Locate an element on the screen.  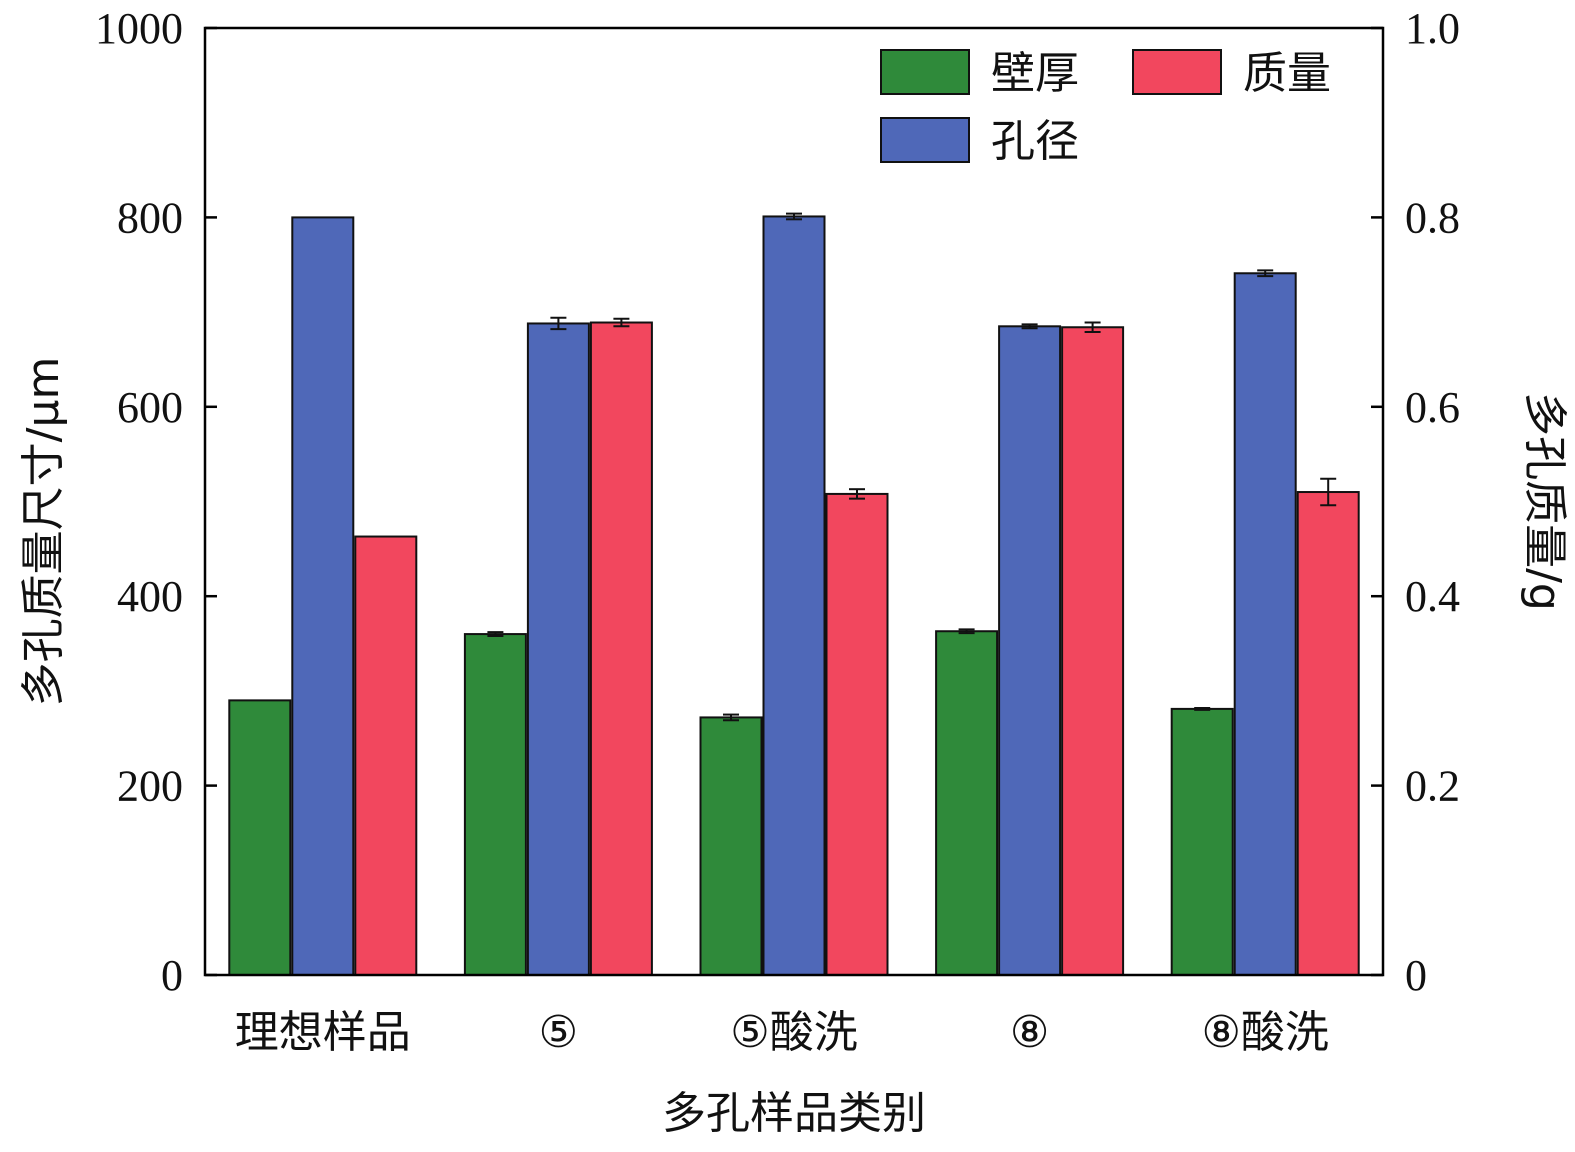
left-axis-ticks: 0 200 400 600 800 1000 is located at coordinates (156, 502).